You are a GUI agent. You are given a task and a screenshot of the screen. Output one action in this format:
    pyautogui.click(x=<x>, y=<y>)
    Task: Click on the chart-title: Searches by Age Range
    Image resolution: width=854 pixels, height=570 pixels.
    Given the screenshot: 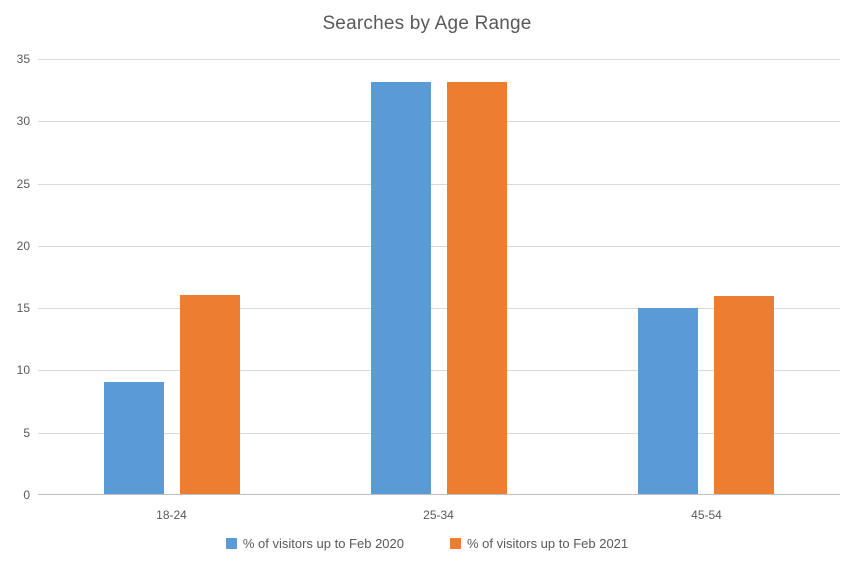 What is the action you would take?
    pyautogui.click(x=427, y=23)
    